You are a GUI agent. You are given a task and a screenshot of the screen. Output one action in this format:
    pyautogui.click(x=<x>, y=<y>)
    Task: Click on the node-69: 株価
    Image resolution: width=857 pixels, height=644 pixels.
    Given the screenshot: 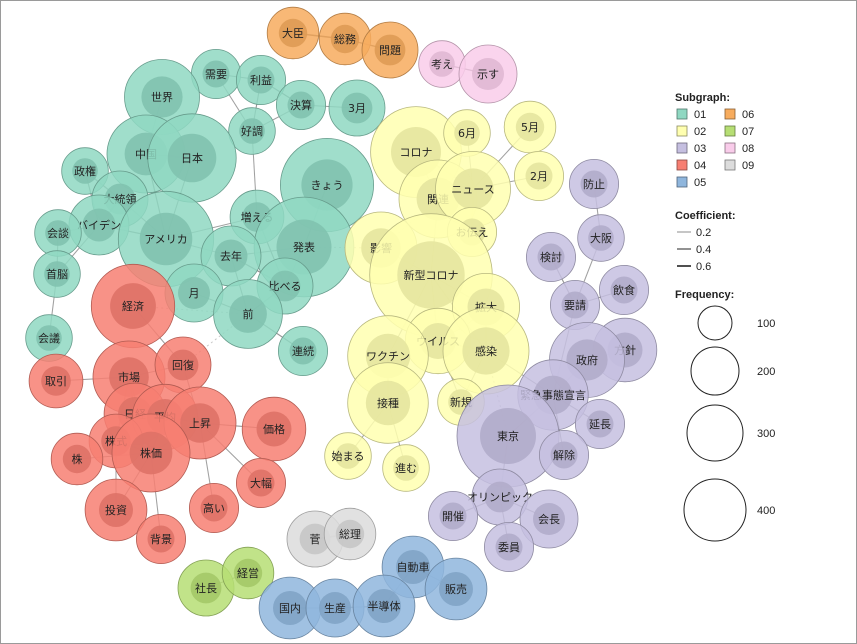 What is the action you would take?
    pyautogui.click(x=151, y=453)
    